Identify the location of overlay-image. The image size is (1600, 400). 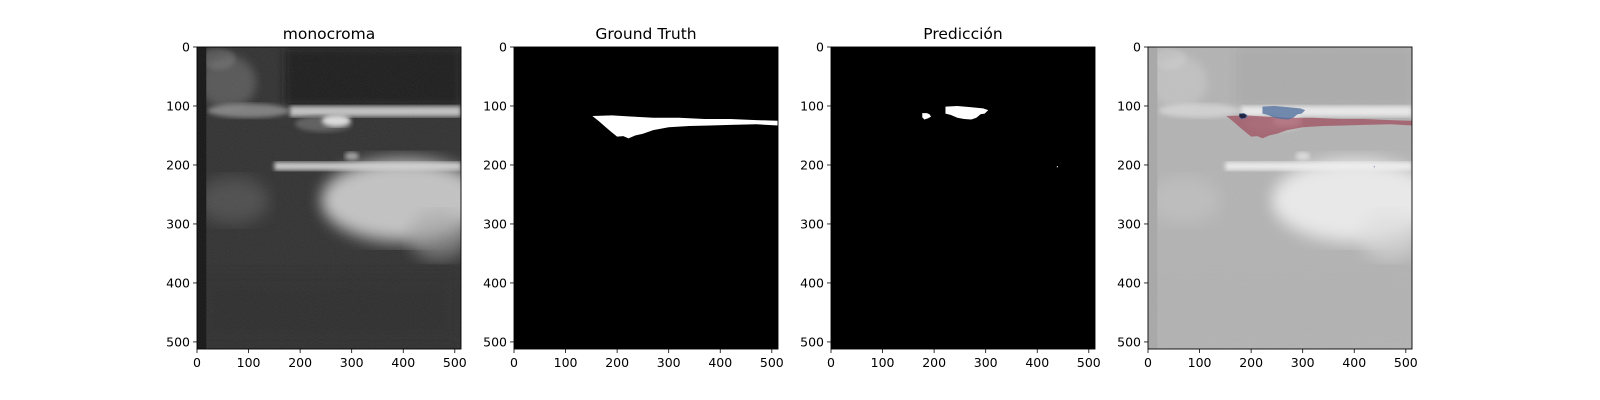
(1280, 198).